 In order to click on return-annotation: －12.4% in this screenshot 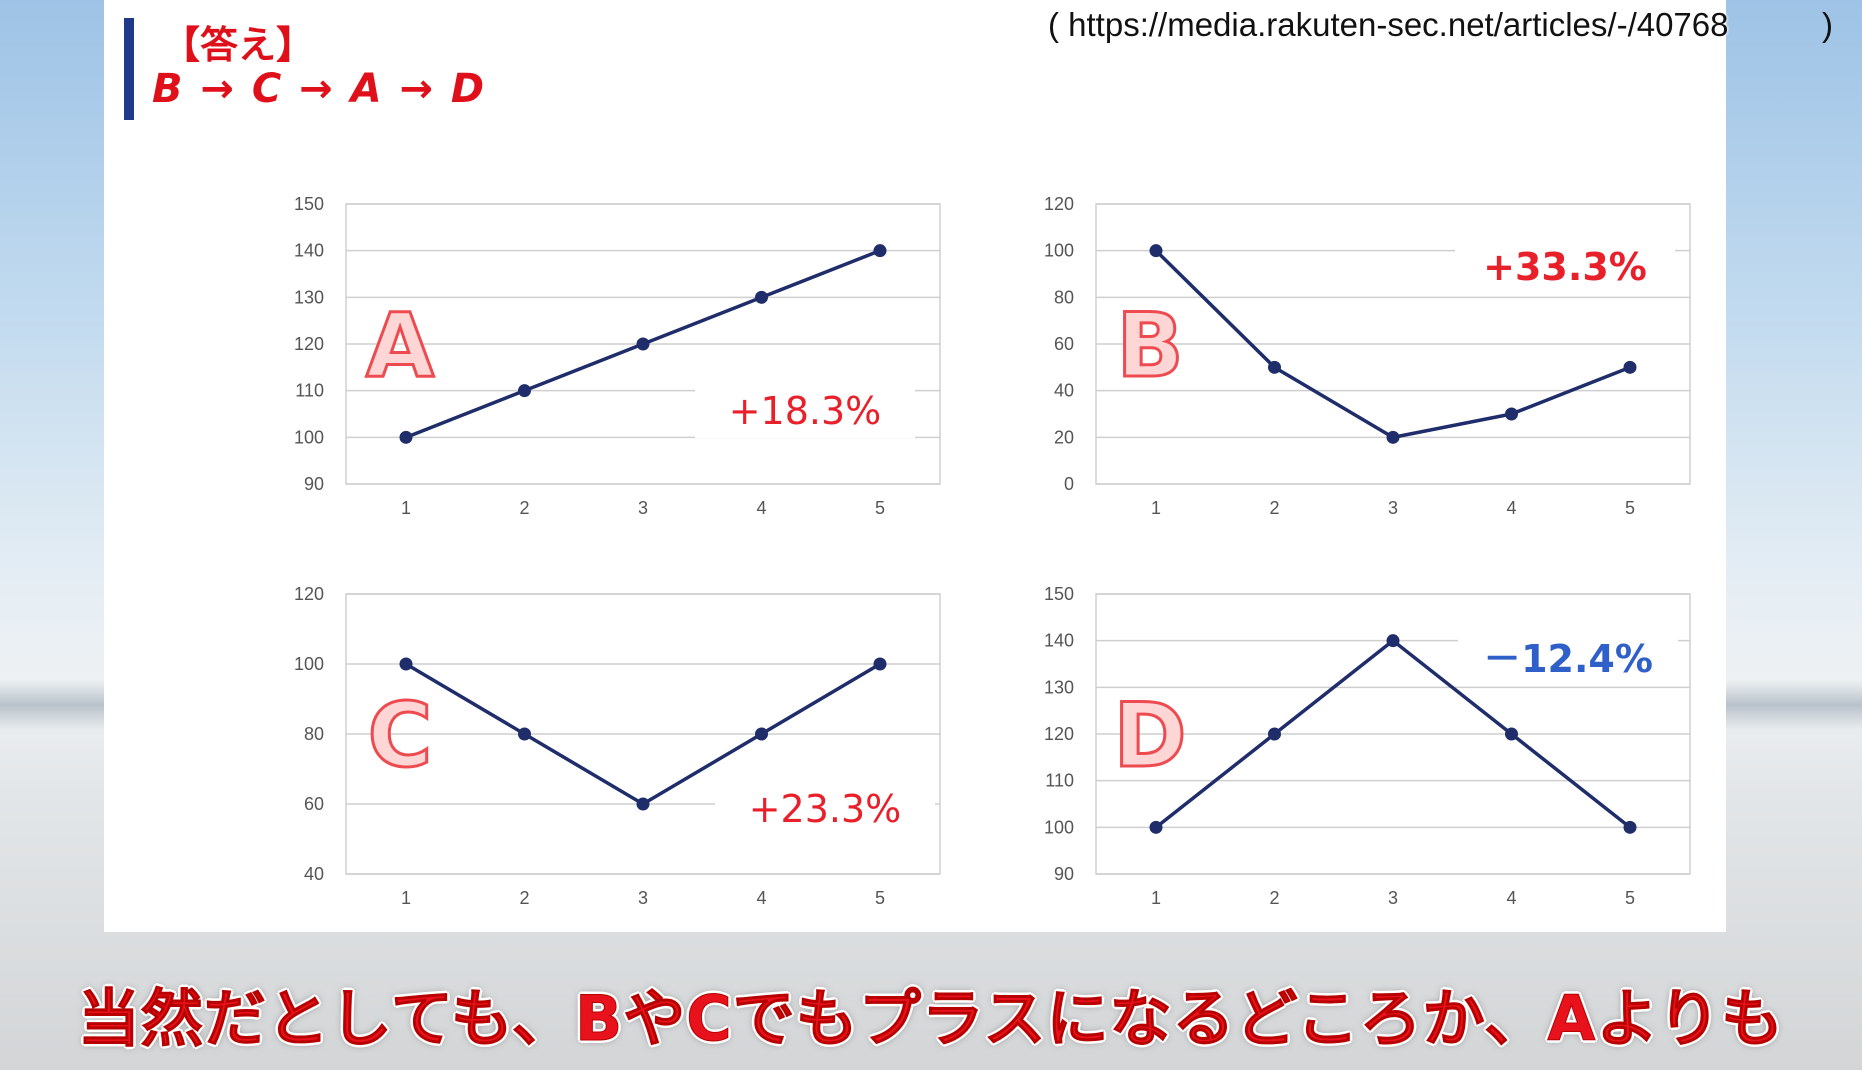, I will do `click(1568, 659)`.